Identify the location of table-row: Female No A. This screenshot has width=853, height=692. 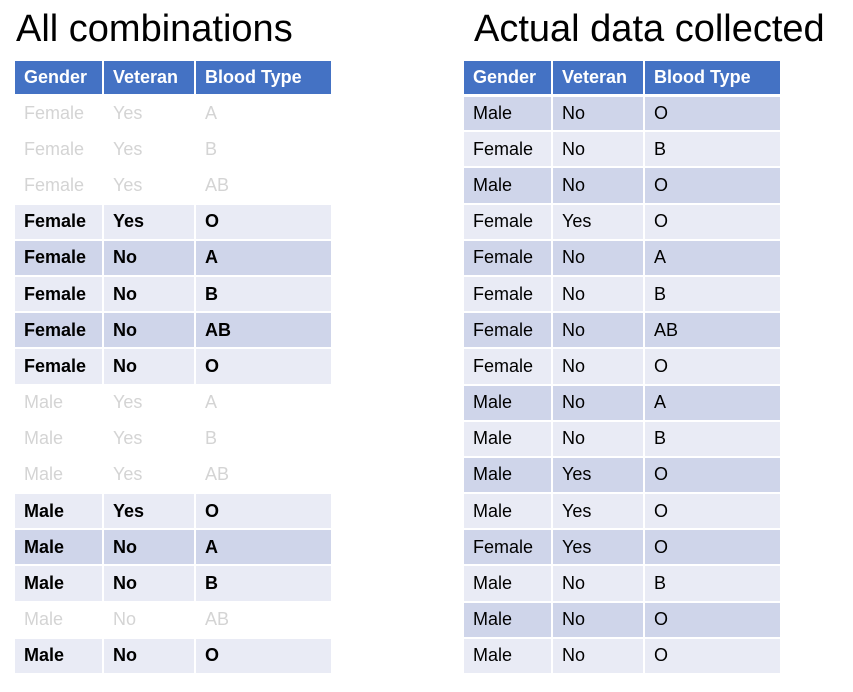
(622, 258).